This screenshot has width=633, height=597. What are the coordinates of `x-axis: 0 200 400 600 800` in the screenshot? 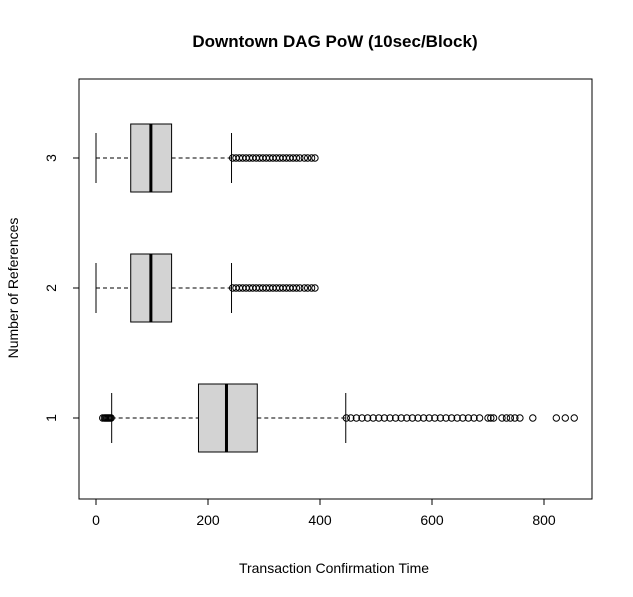 It's located at (324, 513).